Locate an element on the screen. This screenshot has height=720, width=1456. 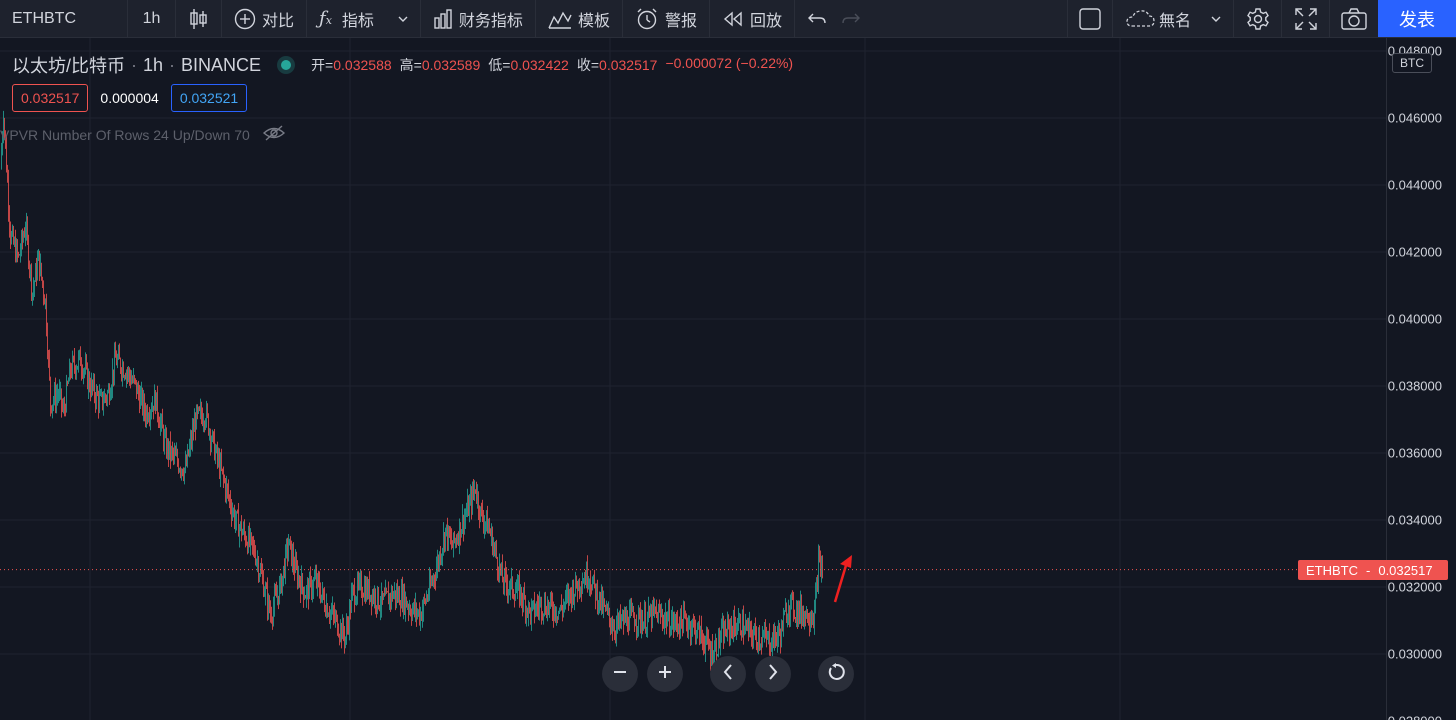
alarm-clock-icon is located at coordinates (647, 19).